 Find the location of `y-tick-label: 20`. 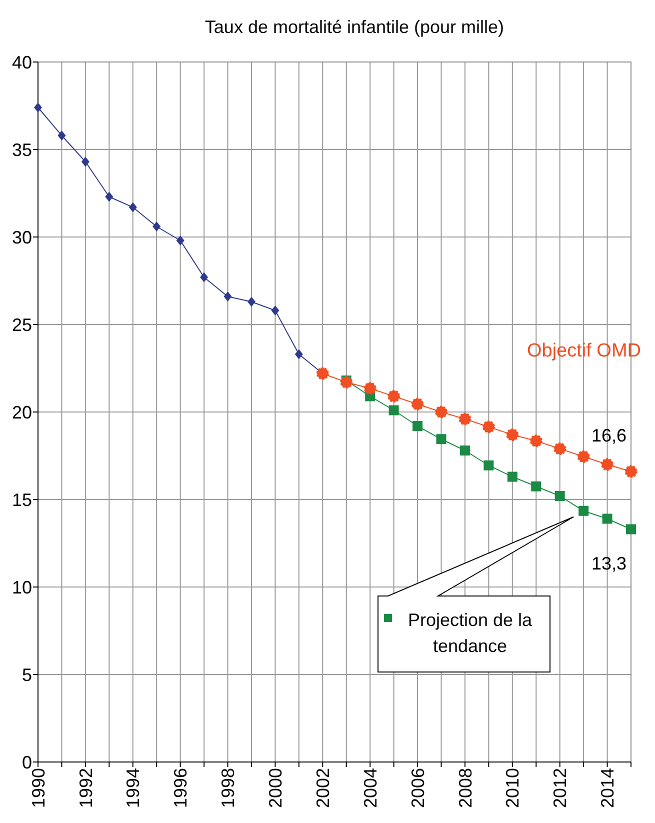

y-tick-label: 20 is located at coordinates (22, 412).